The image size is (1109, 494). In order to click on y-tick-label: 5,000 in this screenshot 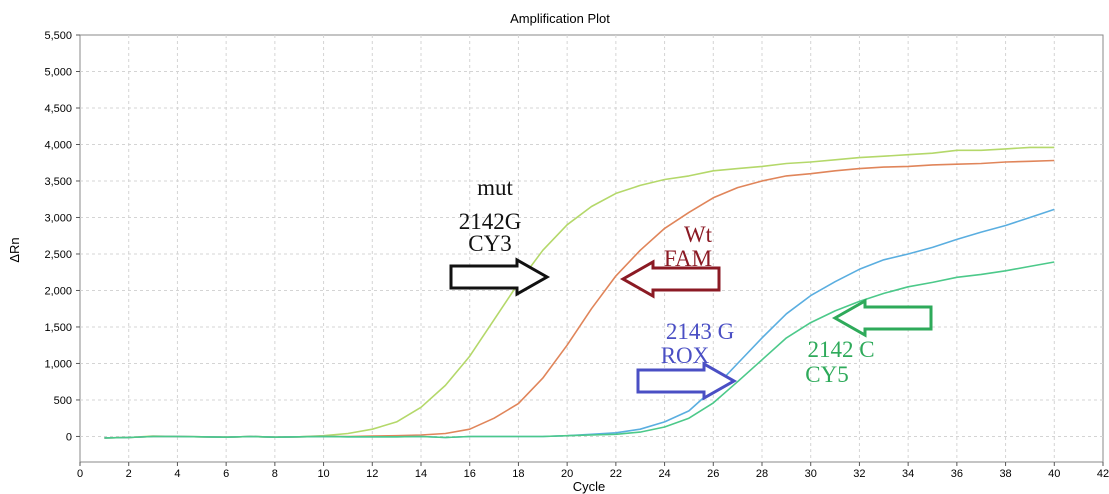, I will do `click(58, 72)`.